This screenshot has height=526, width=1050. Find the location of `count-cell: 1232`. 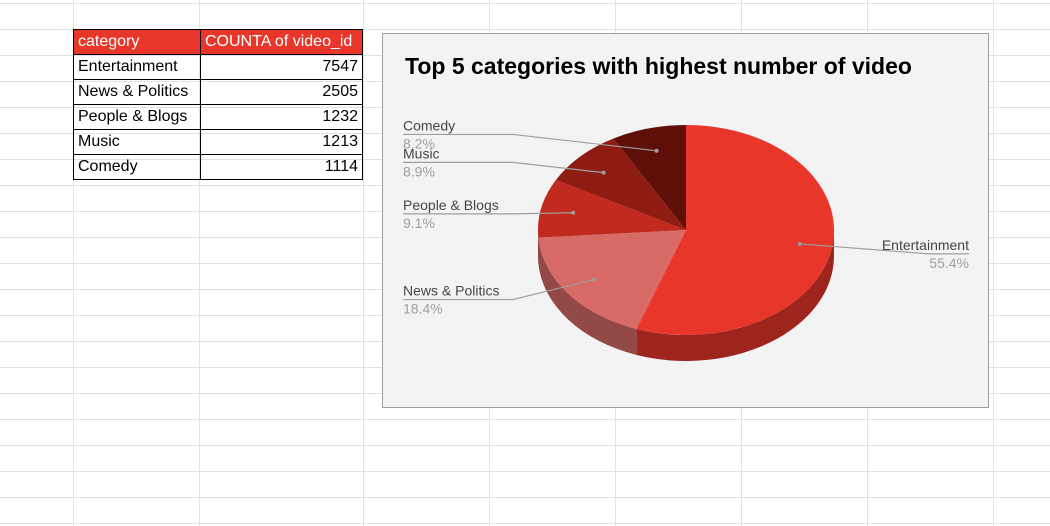

count-cell: 1232 is located at coordinates (281, 117).